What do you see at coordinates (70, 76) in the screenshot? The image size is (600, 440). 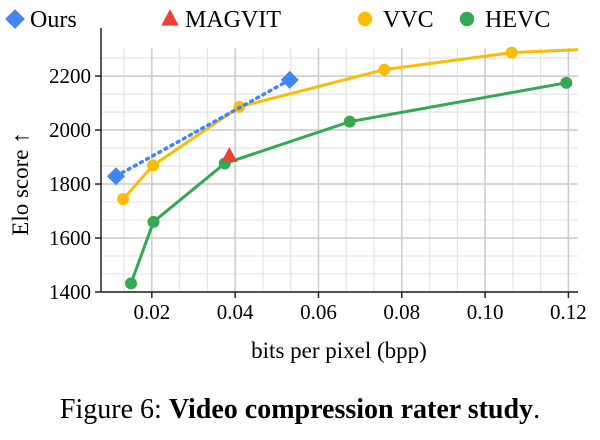 I see `y-tick-label: 2200` at bounding box center [70, 76].